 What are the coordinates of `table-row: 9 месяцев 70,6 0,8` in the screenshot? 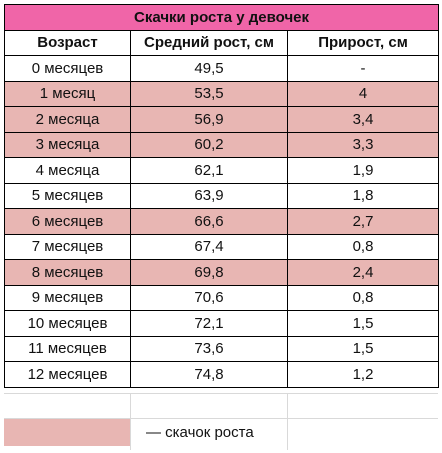 It's located at (222, 297).